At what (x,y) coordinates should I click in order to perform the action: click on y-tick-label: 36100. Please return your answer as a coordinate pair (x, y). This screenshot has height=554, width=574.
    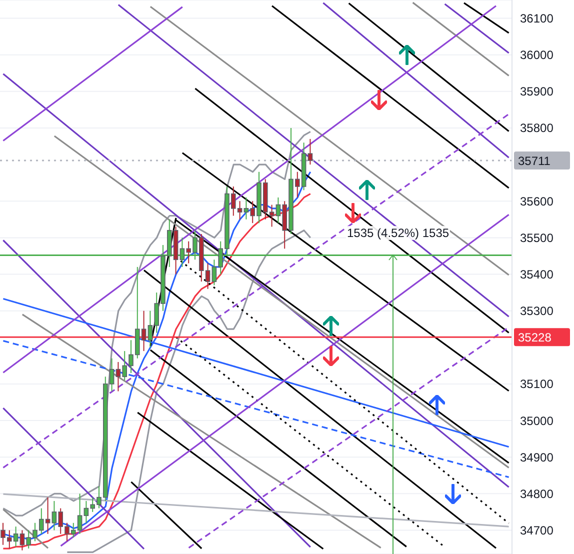
    Looking at the image, I should click on (537, 19).